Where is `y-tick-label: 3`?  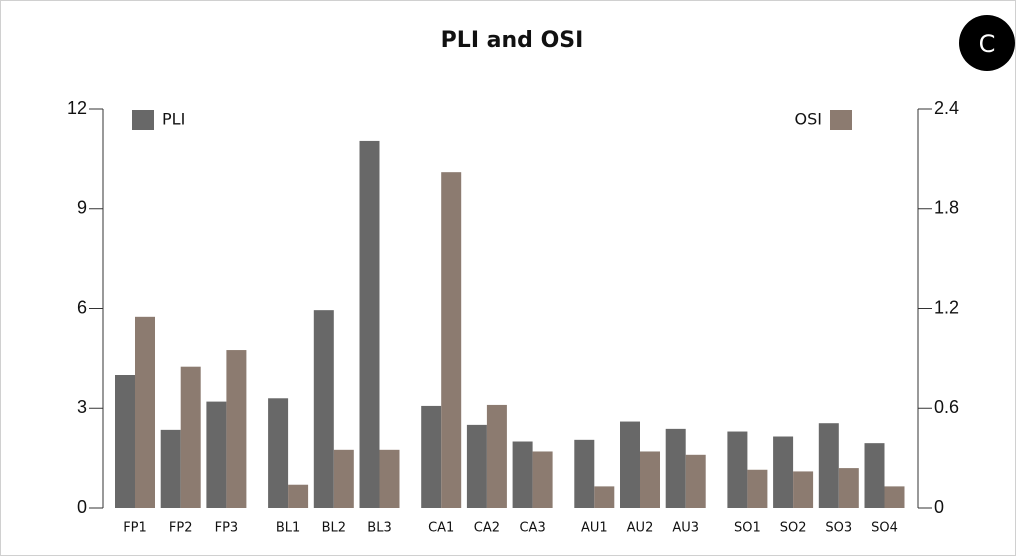
y-tick-label: 3 is located at coordinates (82, 407).